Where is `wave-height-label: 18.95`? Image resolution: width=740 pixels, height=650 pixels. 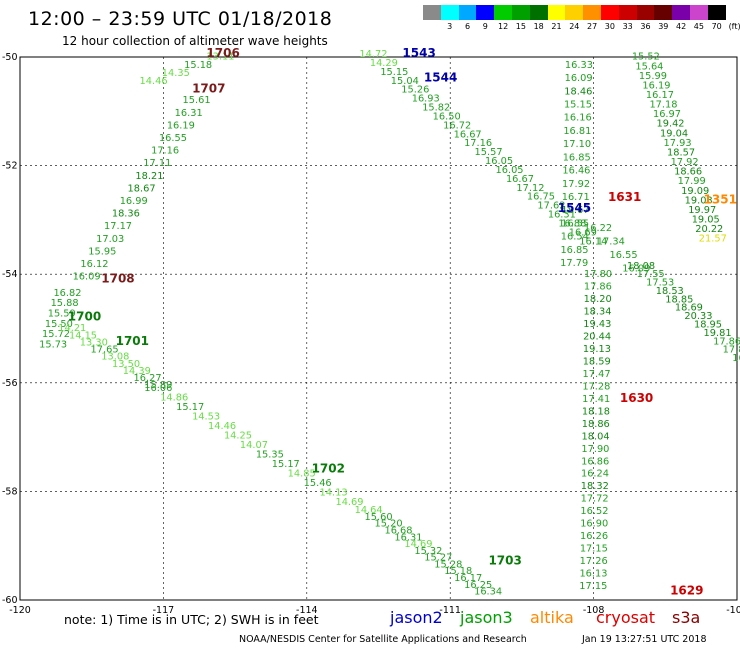
wave-height-label: 18.95 is located at coordinates (708, 325).